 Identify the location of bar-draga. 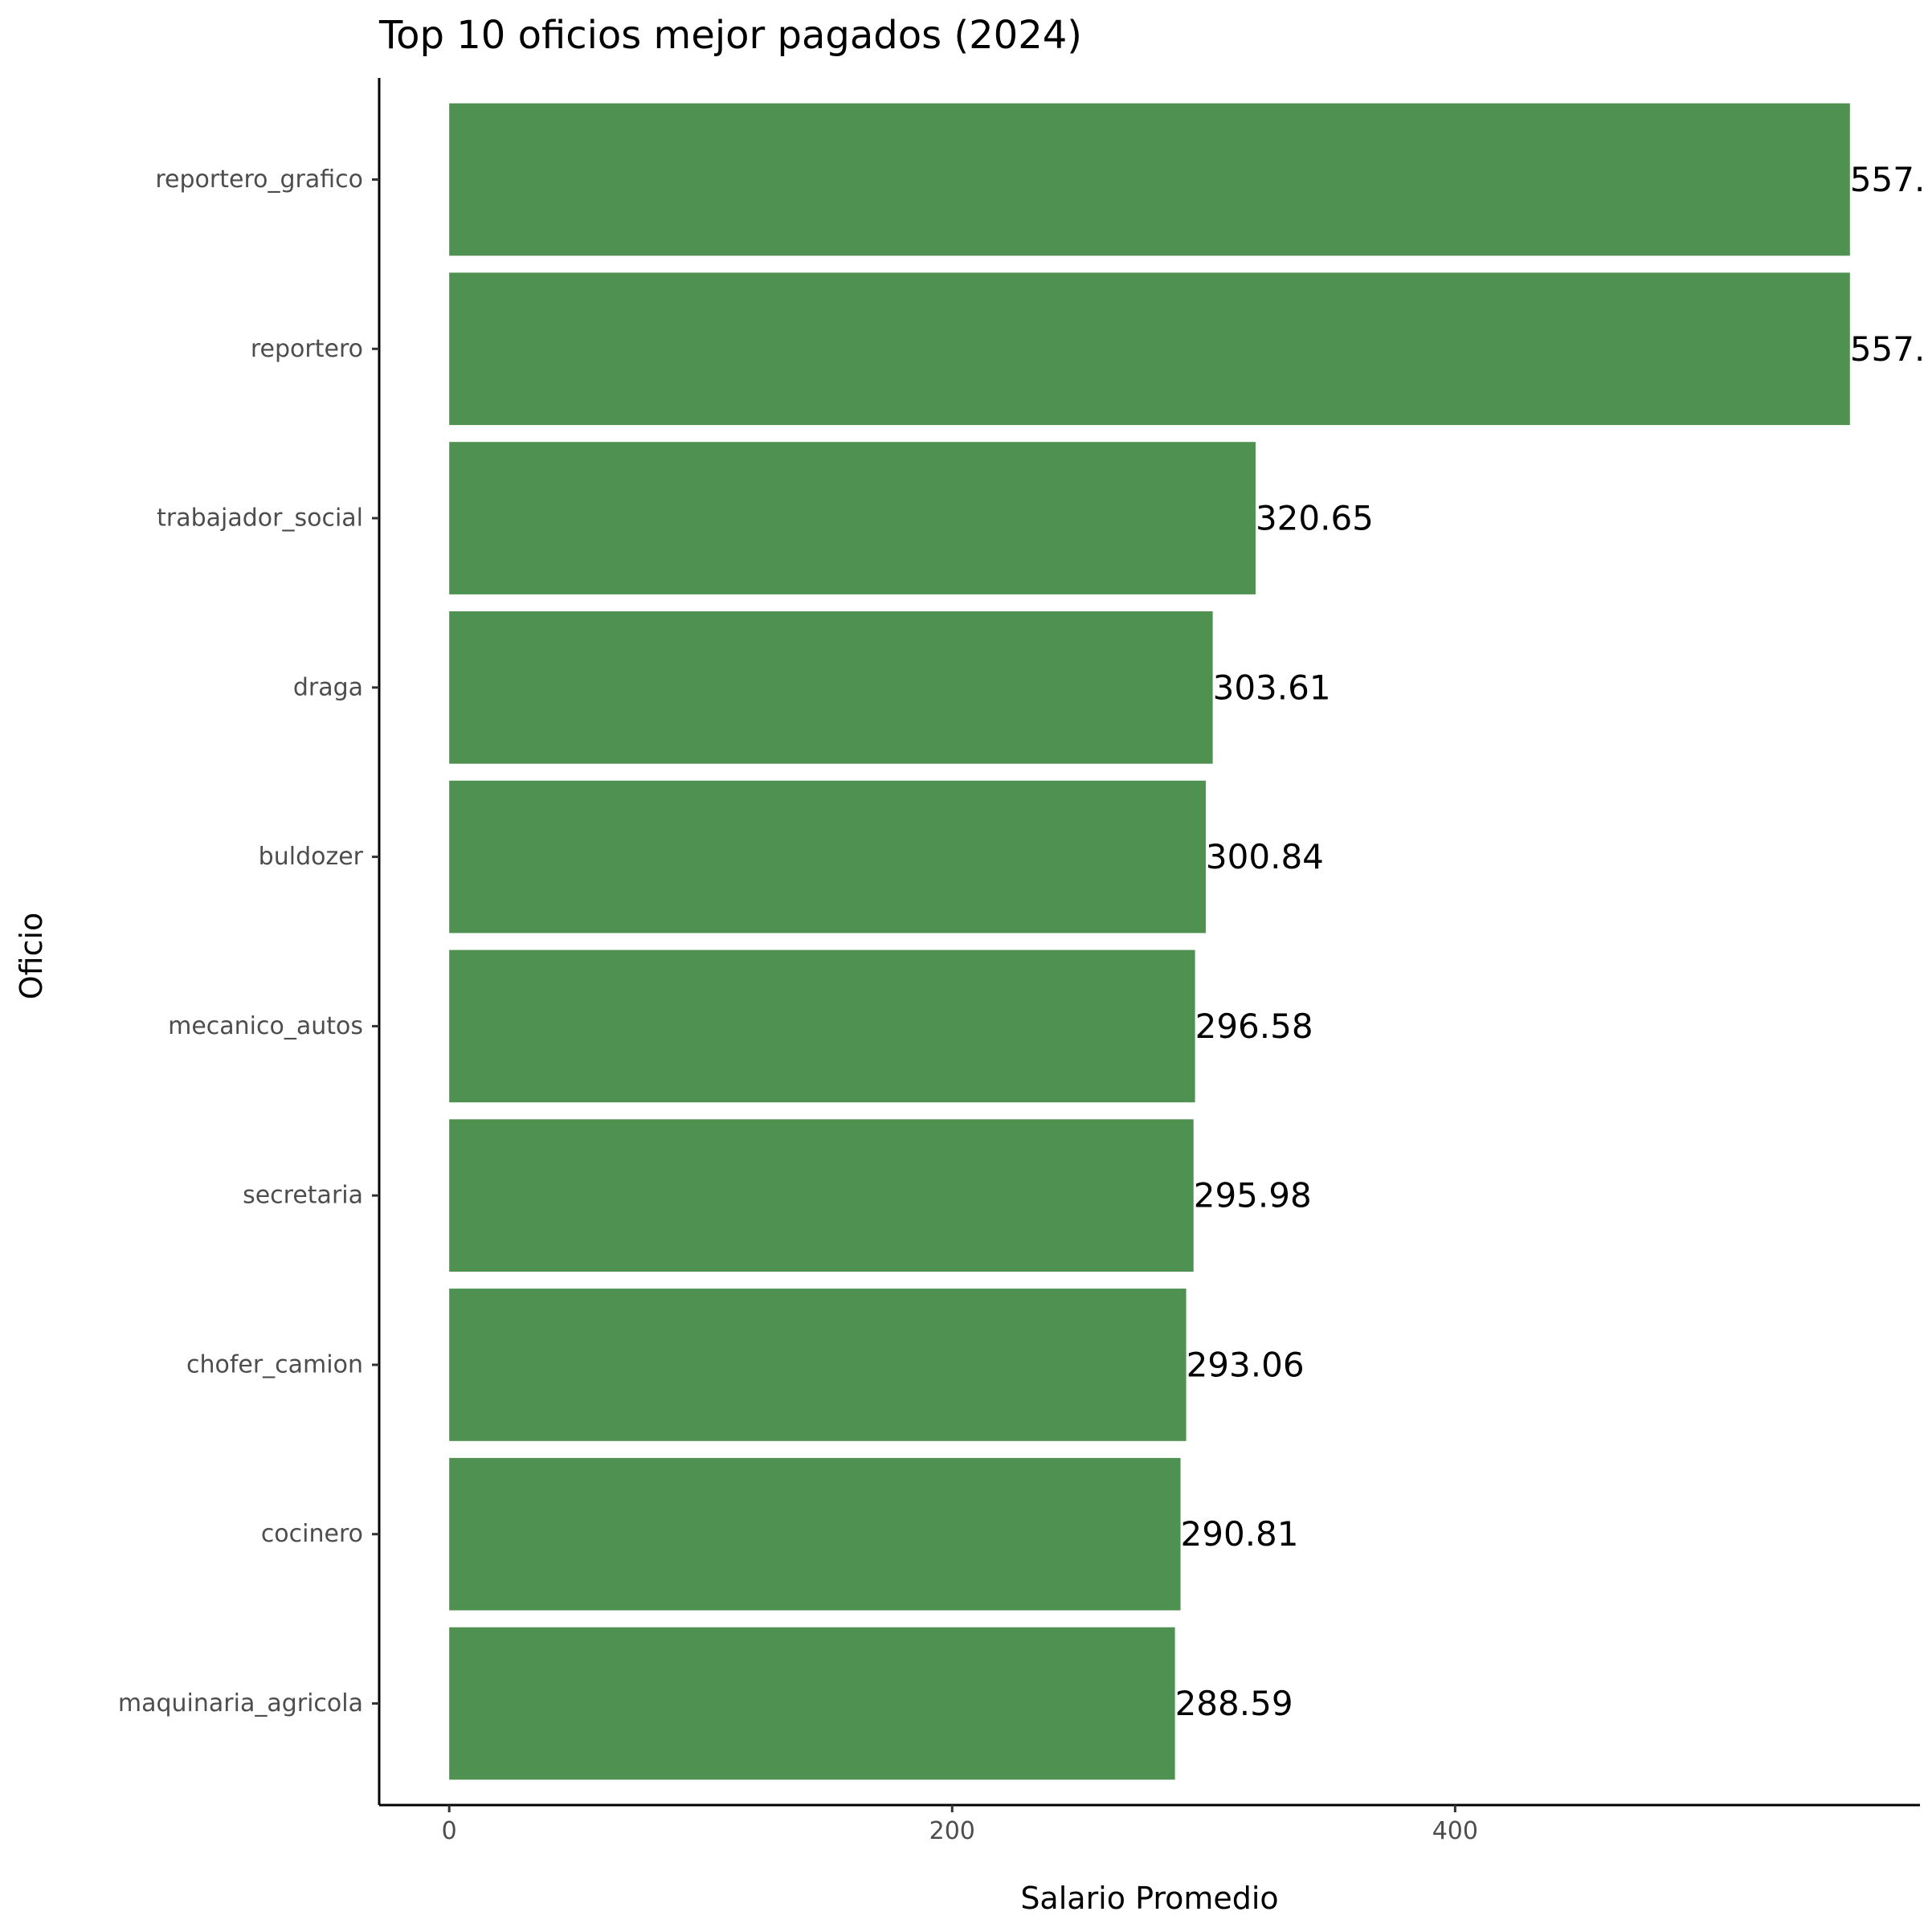
(831, 688).